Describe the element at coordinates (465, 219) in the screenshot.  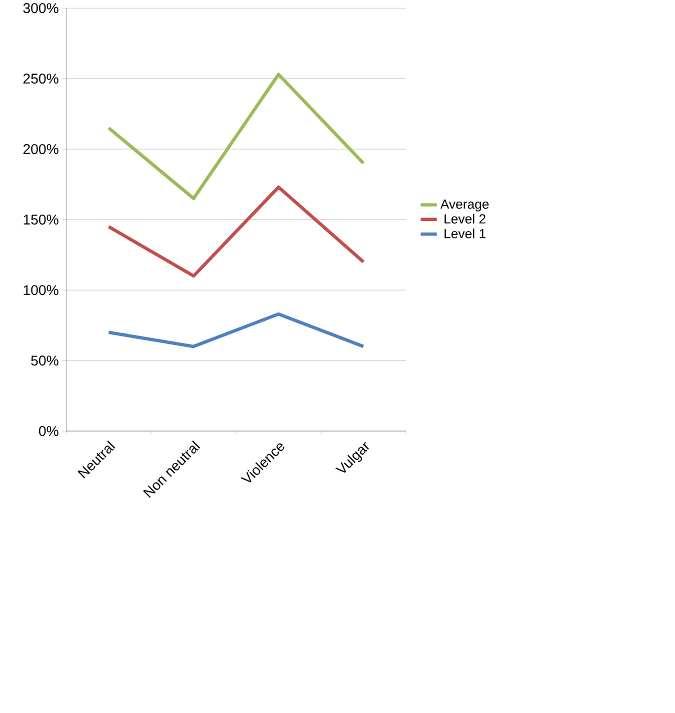
I see `legend-label: Level 2` at that location.